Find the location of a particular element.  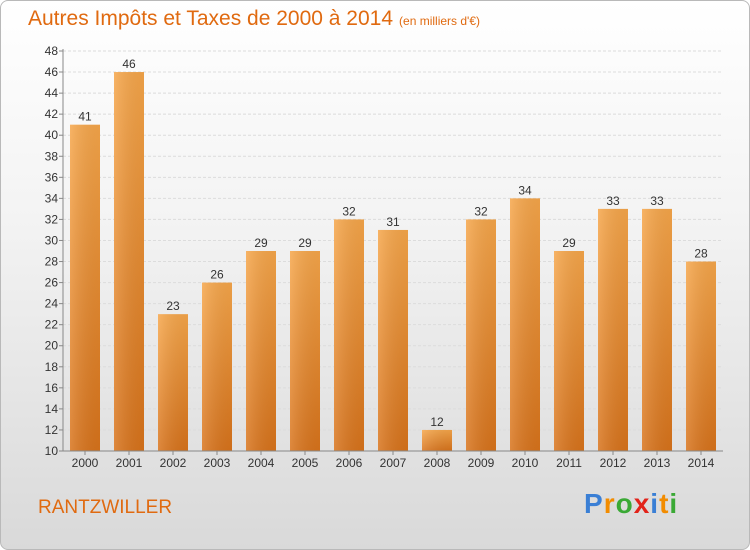

data-label-2009: 32 is located at coordinates (481, 211).